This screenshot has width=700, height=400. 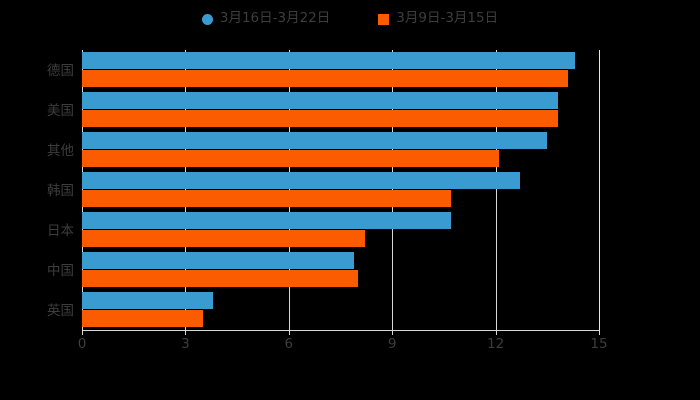 What do you see at coordinates (60, 71) in the screenshot?
I see `y-axis-label: 德国` at bounding box center [60, 71].